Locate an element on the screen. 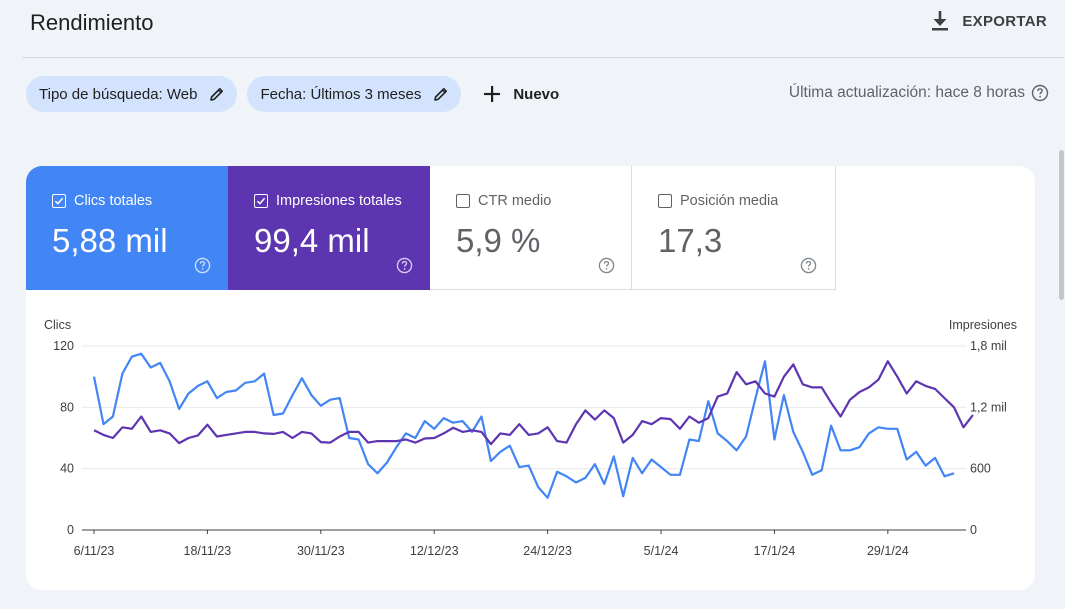 The image size is (1065, 609). page-header: Rendimiento EXPORTAR is located at coordinates (532, 29).